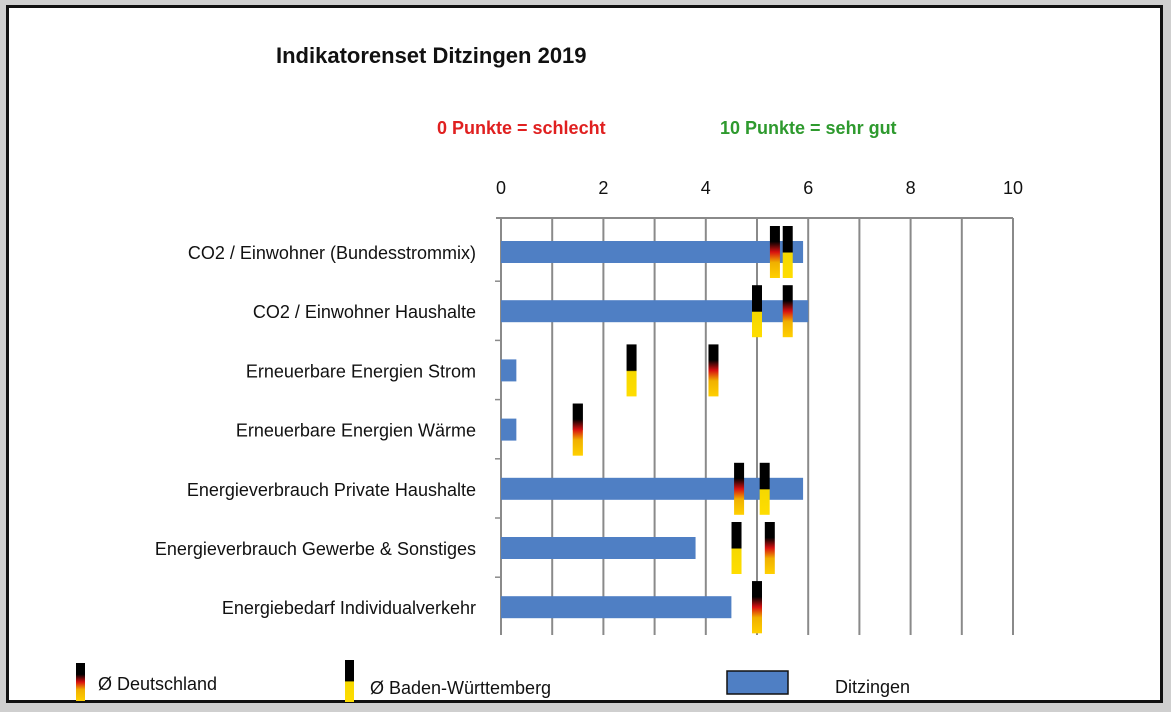  Describe the element at coordinates (603, 188) in the screenshot. I see `x-tick-label: 2` at that location.